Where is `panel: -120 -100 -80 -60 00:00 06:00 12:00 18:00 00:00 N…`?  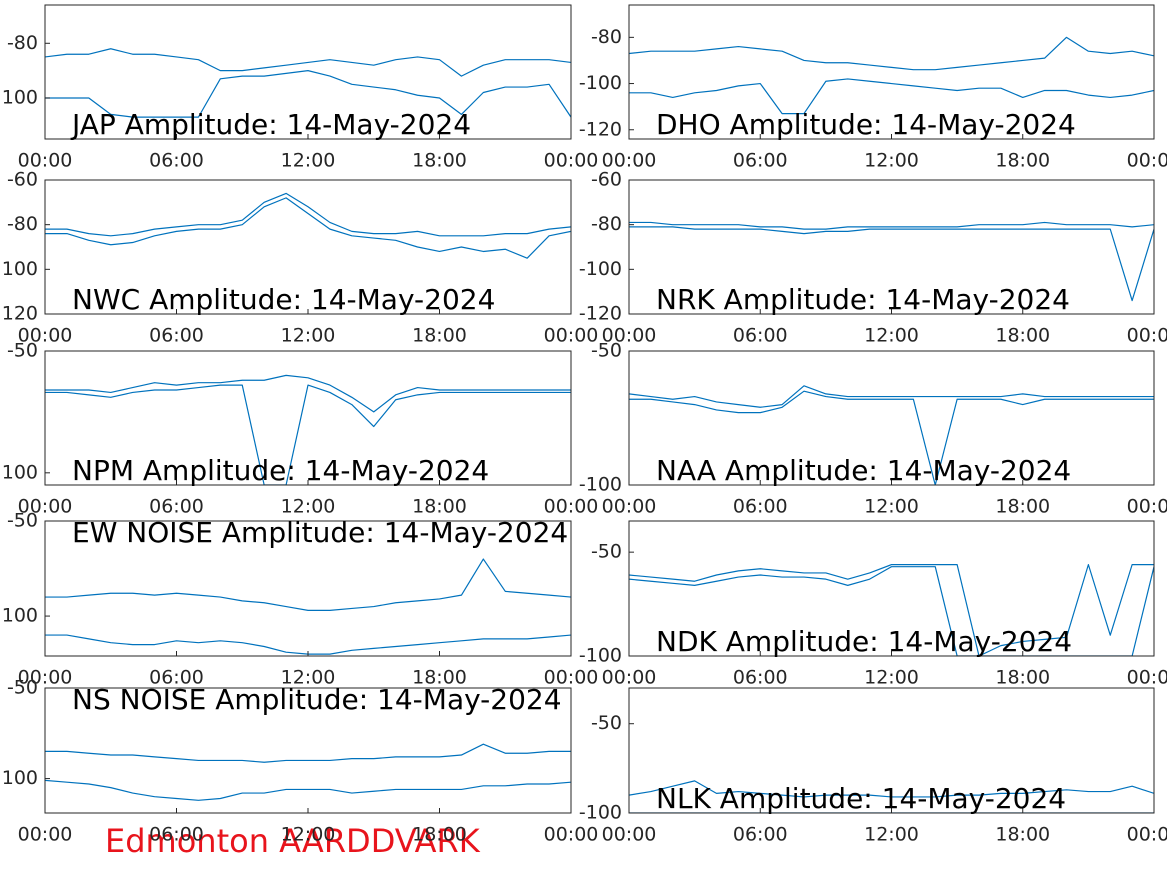 panel: -120 -100 -80 -60 00:00 06:00 12:00 18:00 00:00 N… is located at coordinates (873, 258).